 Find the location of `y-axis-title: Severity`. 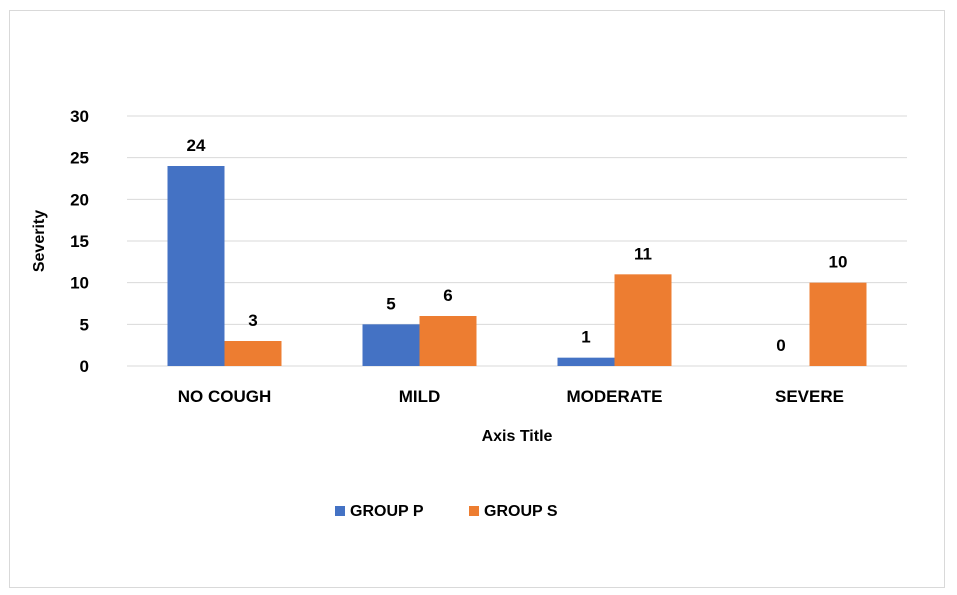

y-axis-title: Severity is located at coordinates (39, 241).